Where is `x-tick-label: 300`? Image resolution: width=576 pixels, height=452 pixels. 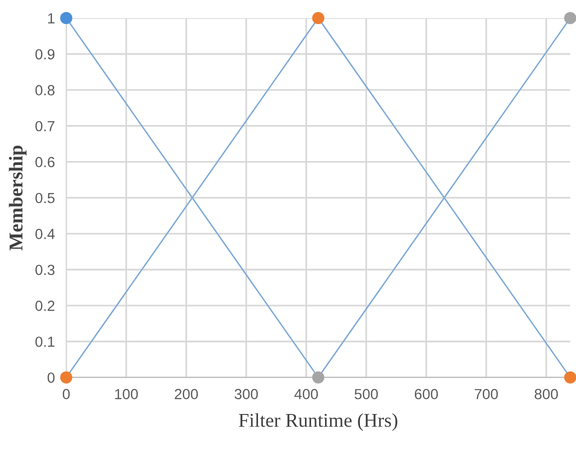 x-tick-label: 300 is located at coordinates (246, 394).